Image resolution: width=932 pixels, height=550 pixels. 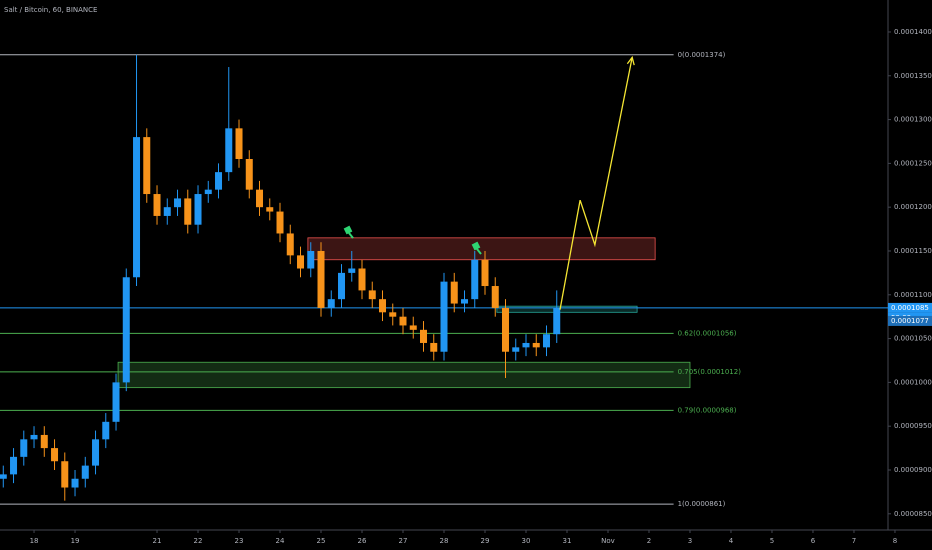 What do you see at coordinates (913, 295) in the screenshot?
I see `y-tick-label: 0.0001100` at bounding box center [913, 295].